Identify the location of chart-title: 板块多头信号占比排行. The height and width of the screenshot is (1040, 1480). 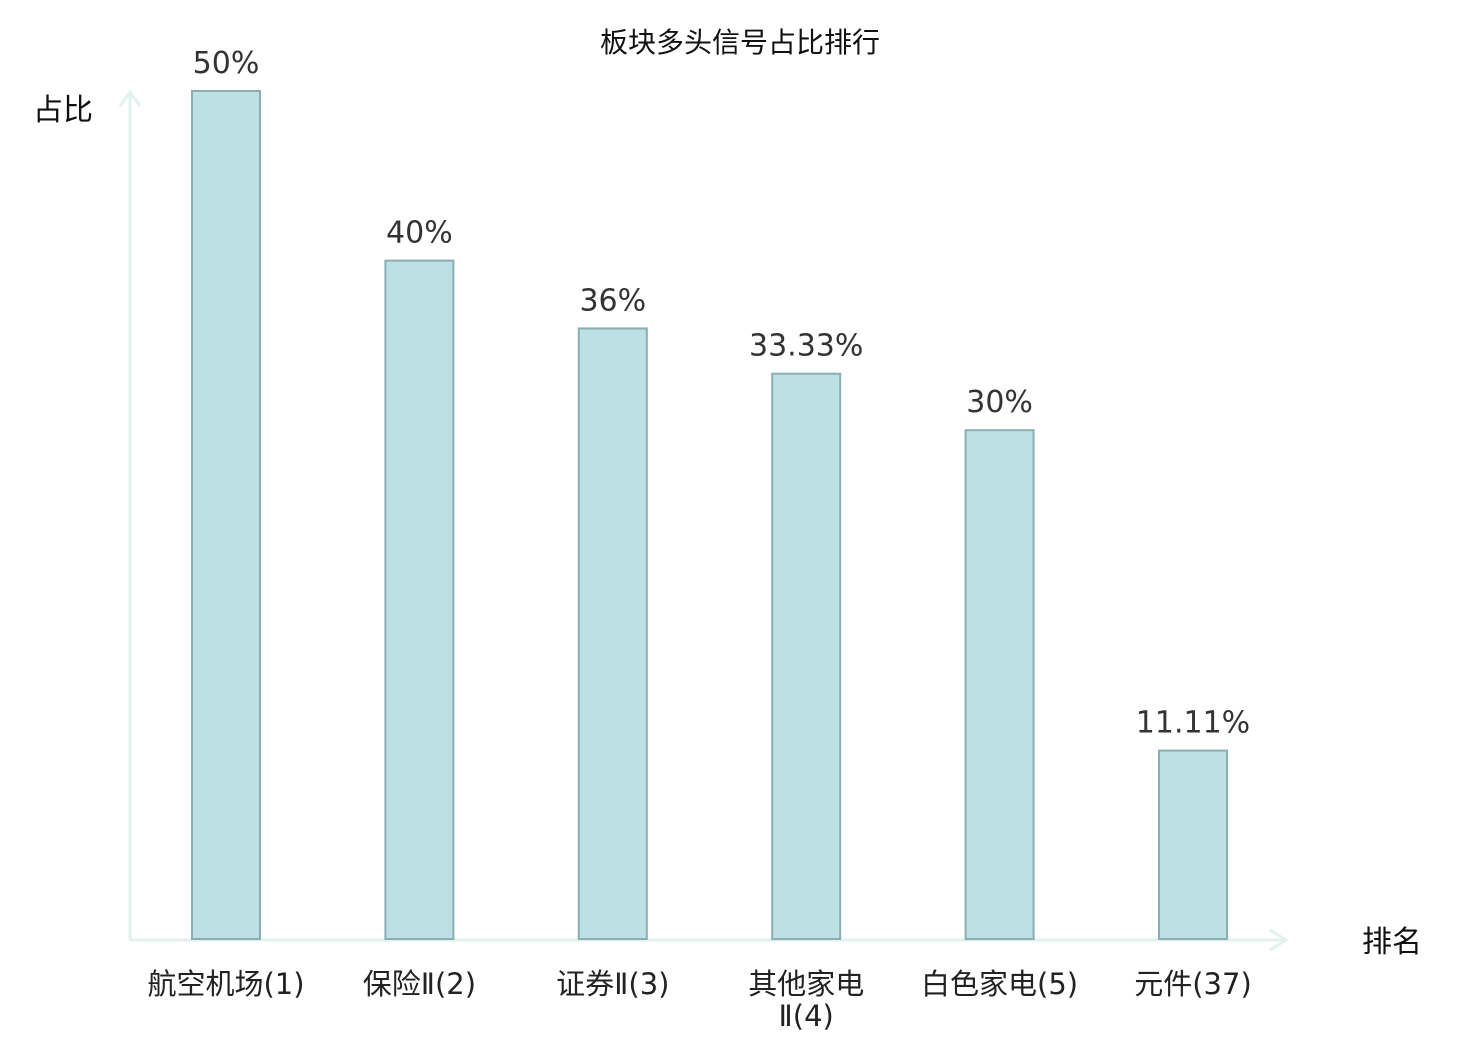
(740, 42).